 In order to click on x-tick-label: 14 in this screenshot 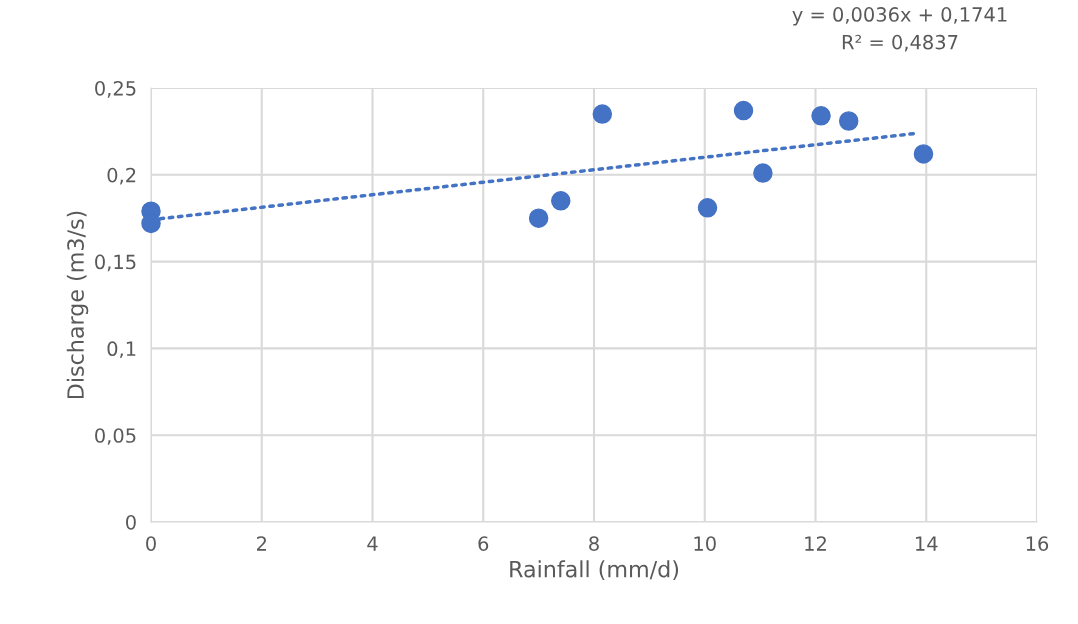, I will do `click(927, 543)`.